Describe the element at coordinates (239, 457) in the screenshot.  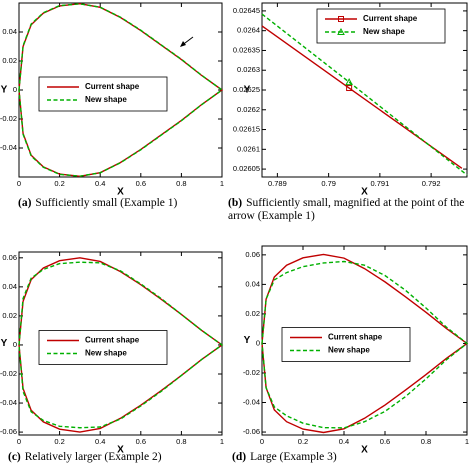
I see `caption-label: (d)` at that location.